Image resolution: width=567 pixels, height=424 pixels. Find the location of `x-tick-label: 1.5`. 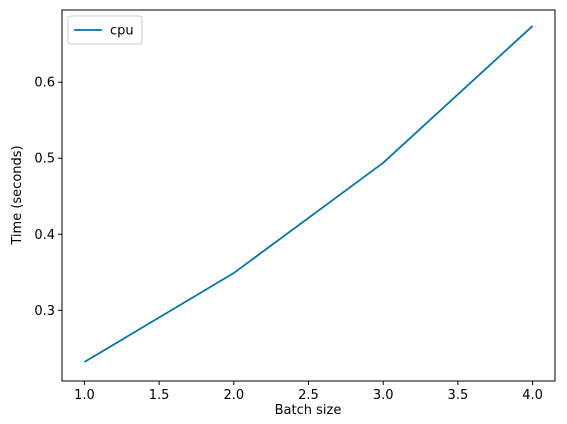

x-tick-label: 1.5 is located at coordinates (159, 395).